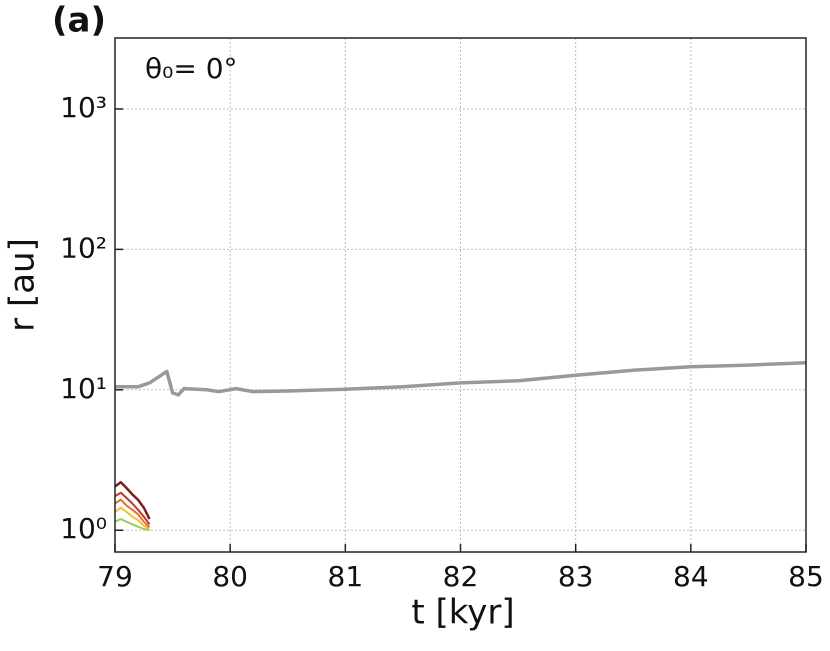  Describe the element at coordinates (806, 576) in the screenshot. I see `x-tick-label: 85` at that location.